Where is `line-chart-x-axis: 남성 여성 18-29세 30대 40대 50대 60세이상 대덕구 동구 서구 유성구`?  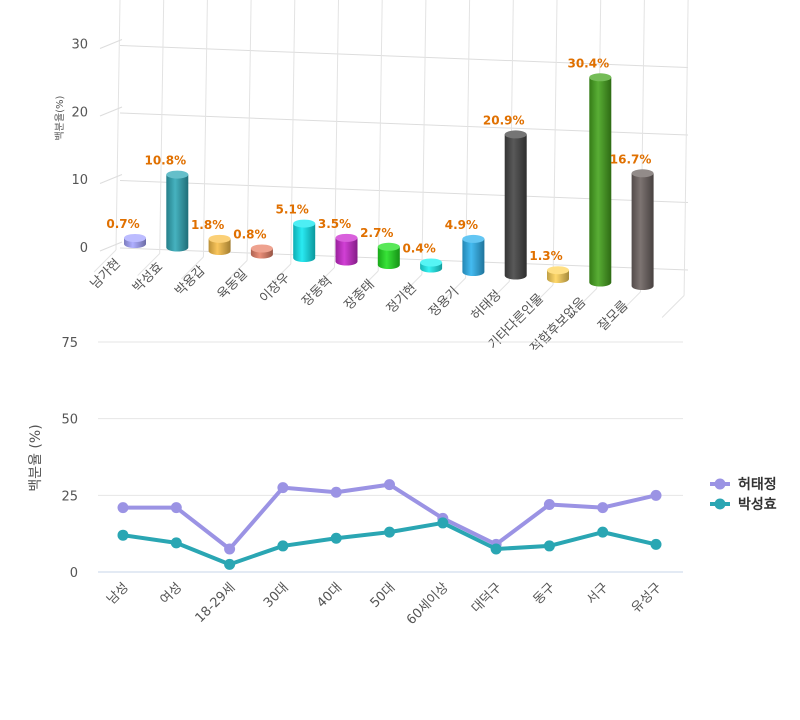
line-chart-x-axis: 남성 여성 18-29세 30대 40대 50대 60세이상 대덕구 동구 서구 유성구 is located at coordinates (384, 604).